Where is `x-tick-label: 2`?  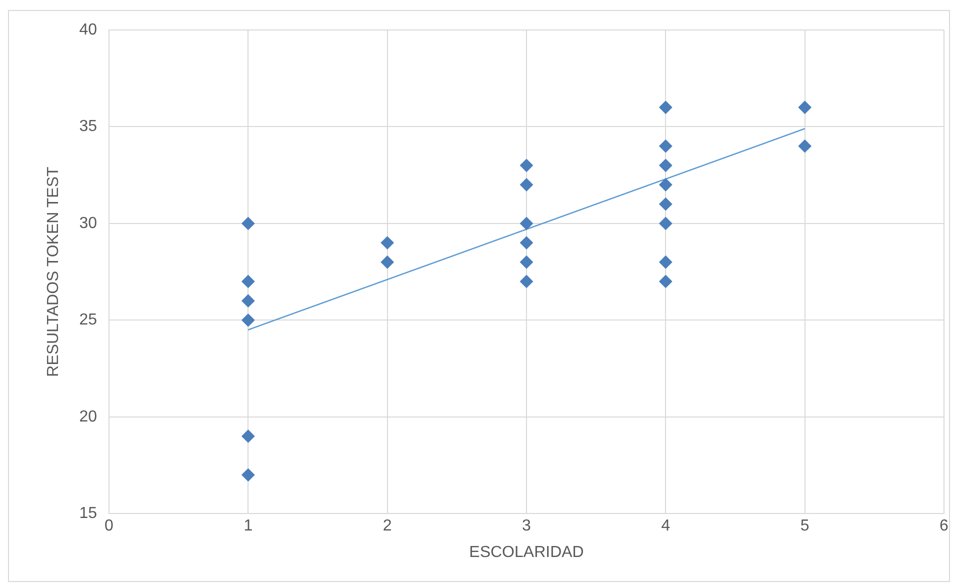
x-tick-label: 2 is located at coordinates (387, 526).